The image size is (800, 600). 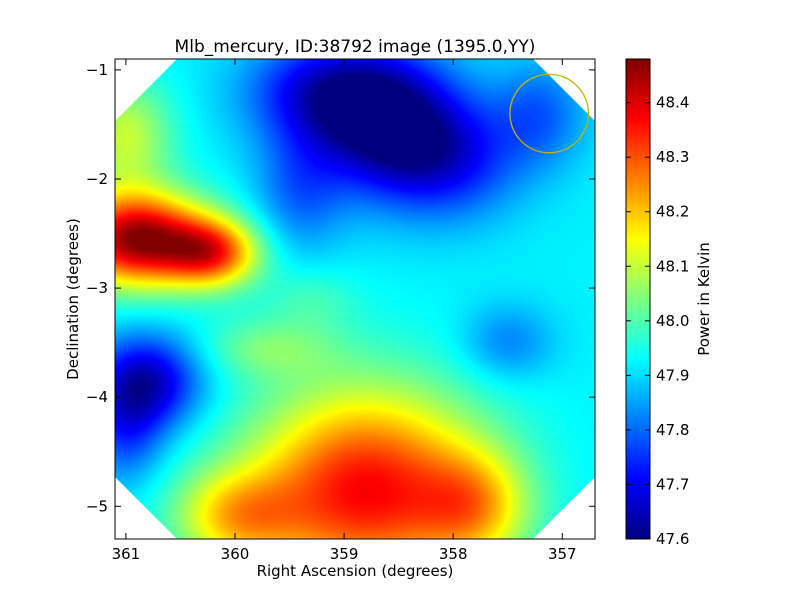 What do you see at coordinates (672, 103) in the screenshot?
I see `colorbar-tick-label-8: 48.4` at bounding box center [672, 103].